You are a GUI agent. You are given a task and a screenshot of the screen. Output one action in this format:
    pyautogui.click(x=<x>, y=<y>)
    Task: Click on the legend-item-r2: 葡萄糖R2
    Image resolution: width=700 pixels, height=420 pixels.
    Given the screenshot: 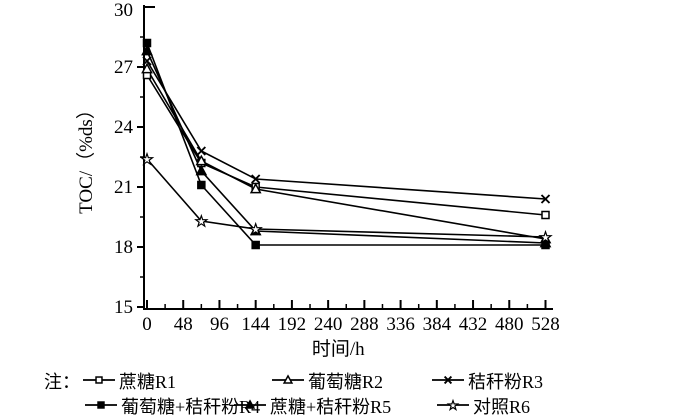 What is the action you would take?
    pyautogui.click(x=327, y=381)
    